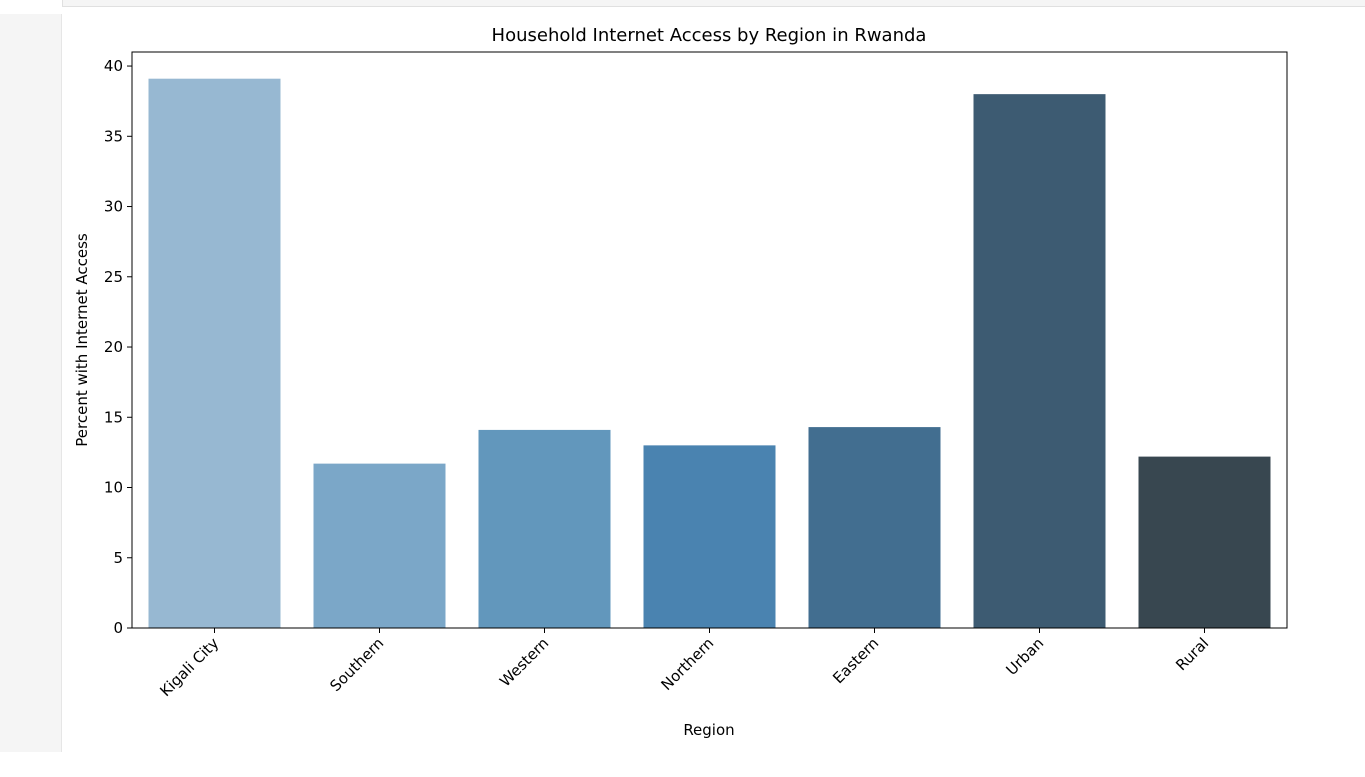 The height and width of the screenshot is (777, 1365). What do you see at coordinates (708, 730) in the screenshot?
I see `x-axis-label: Region` at bounding box center [708, 730].